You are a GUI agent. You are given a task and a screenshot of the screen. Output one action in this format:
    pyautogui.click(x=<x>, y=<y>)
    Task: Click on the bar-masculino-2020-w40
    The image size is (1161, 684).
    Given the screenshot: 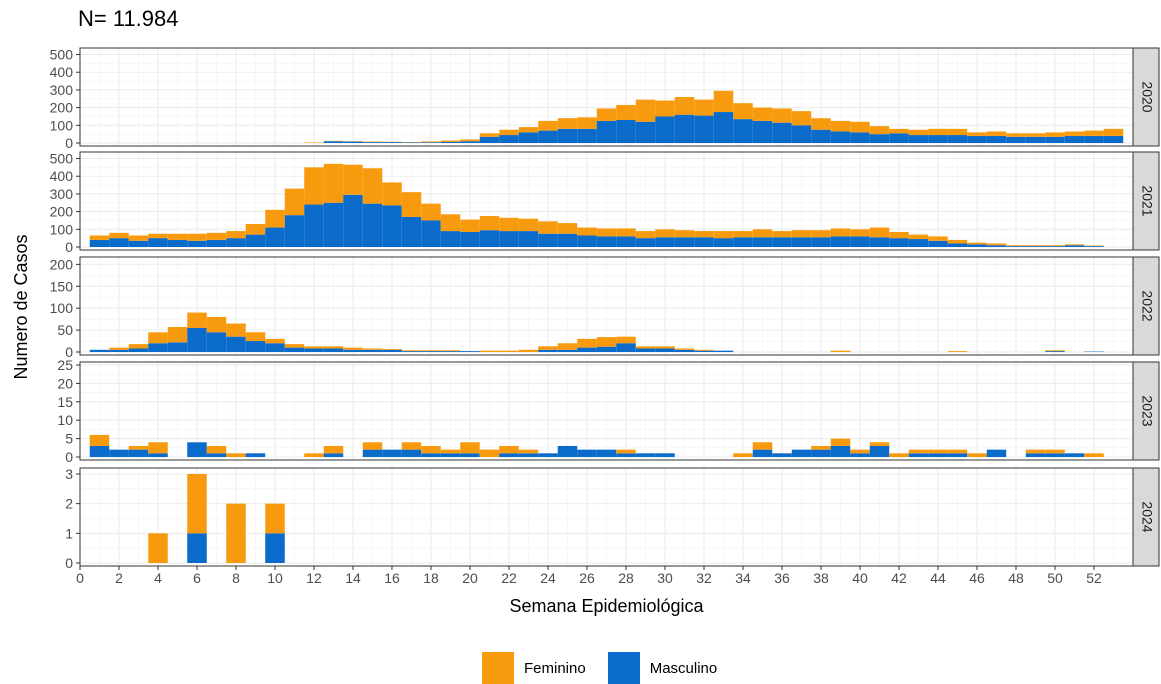 What is the action you would take?
    pyautogui.click(x=860, y=137)
    